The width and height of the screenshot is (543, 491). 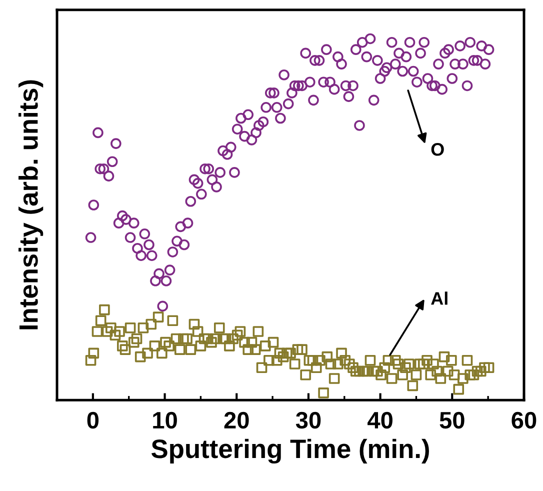 What do you see at coordinates (524, 420) in the screenshot?
I see `x-tick-label: 60` at bounding box center [524, 420].